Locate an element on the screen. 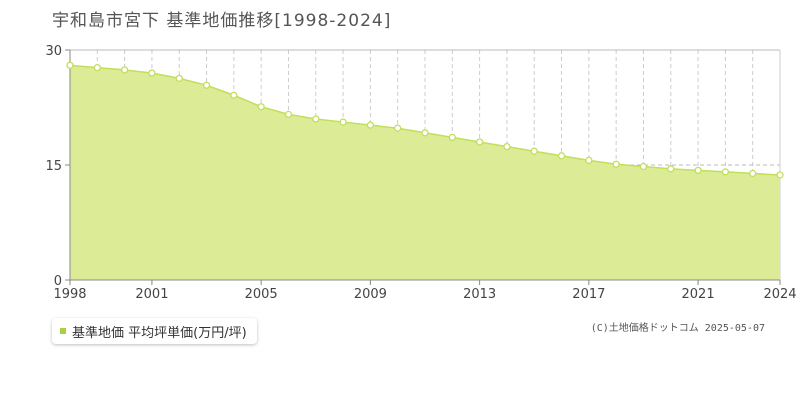 The height and width of the screenshot is (400, 800). x-tick-label: 2017 is located at coordinates (588, 294).